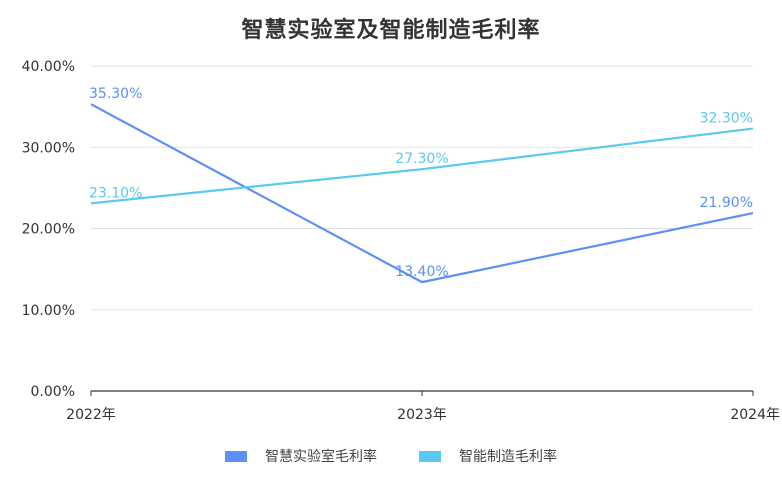  I want to click on legend-label-manufacturing: 智能制造毛利率, so click(508, 457).